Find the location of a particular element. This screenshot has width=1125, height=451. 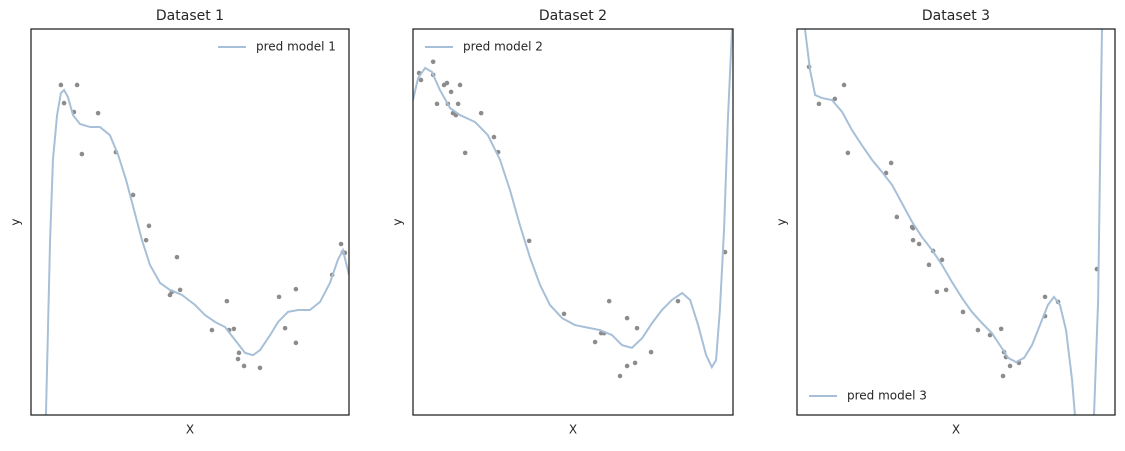

chart-title: Dataset 3 is located at coordinates (956, 16).